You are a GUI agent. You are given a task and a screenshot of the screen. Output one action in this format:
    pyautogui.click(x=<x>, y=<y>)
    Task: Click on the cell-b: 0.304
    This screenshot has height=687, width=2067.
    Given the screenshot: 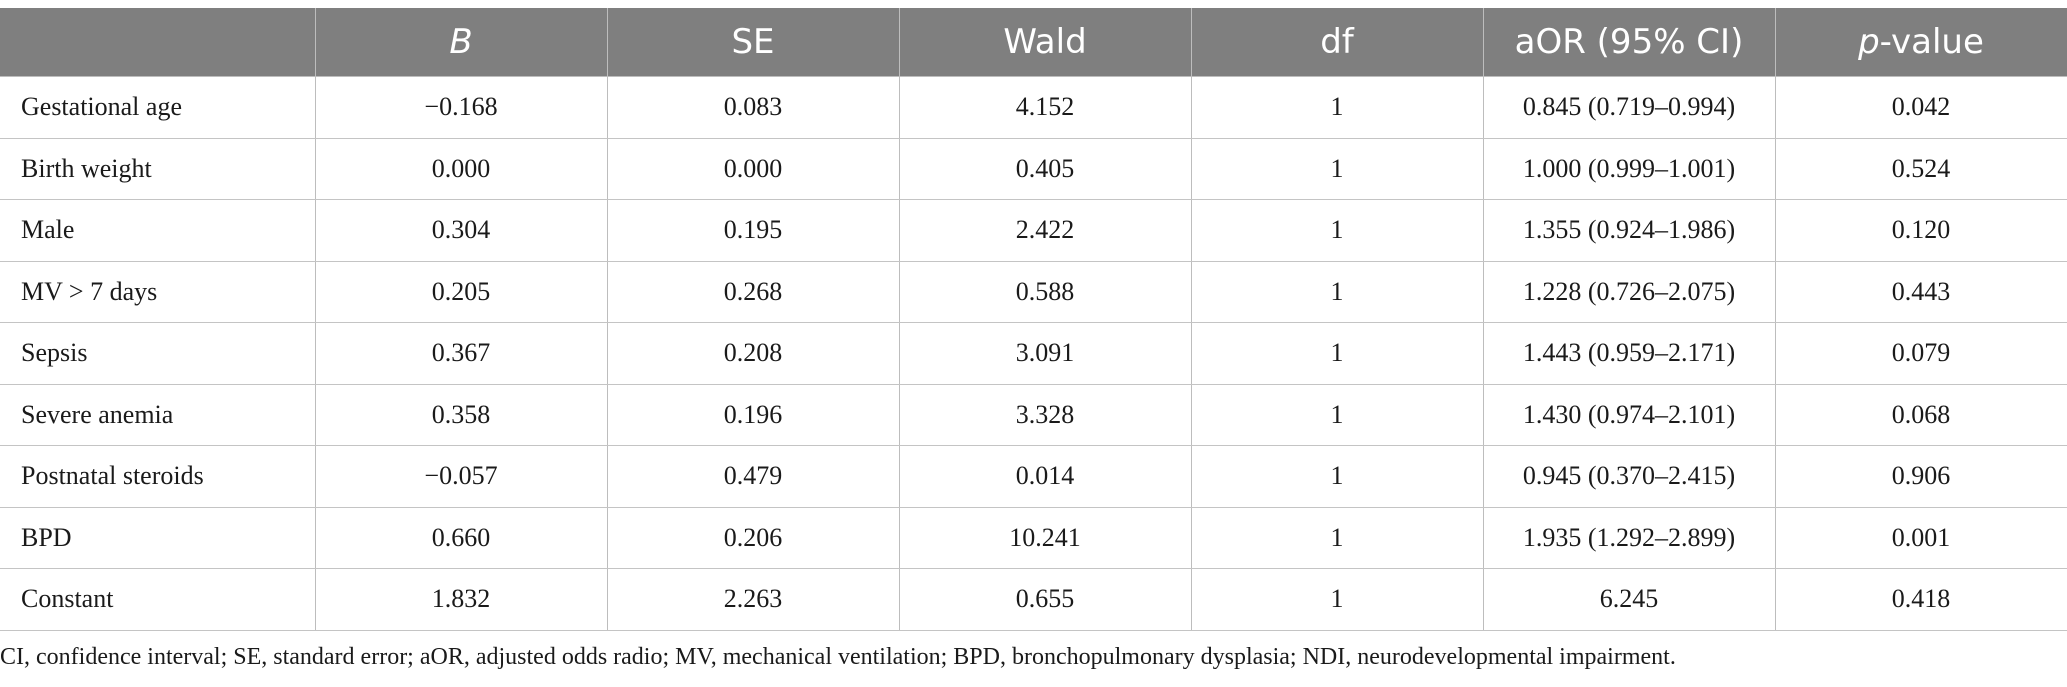 What is the action you would take?
    pyautogui.click(x=460, y=230)
    